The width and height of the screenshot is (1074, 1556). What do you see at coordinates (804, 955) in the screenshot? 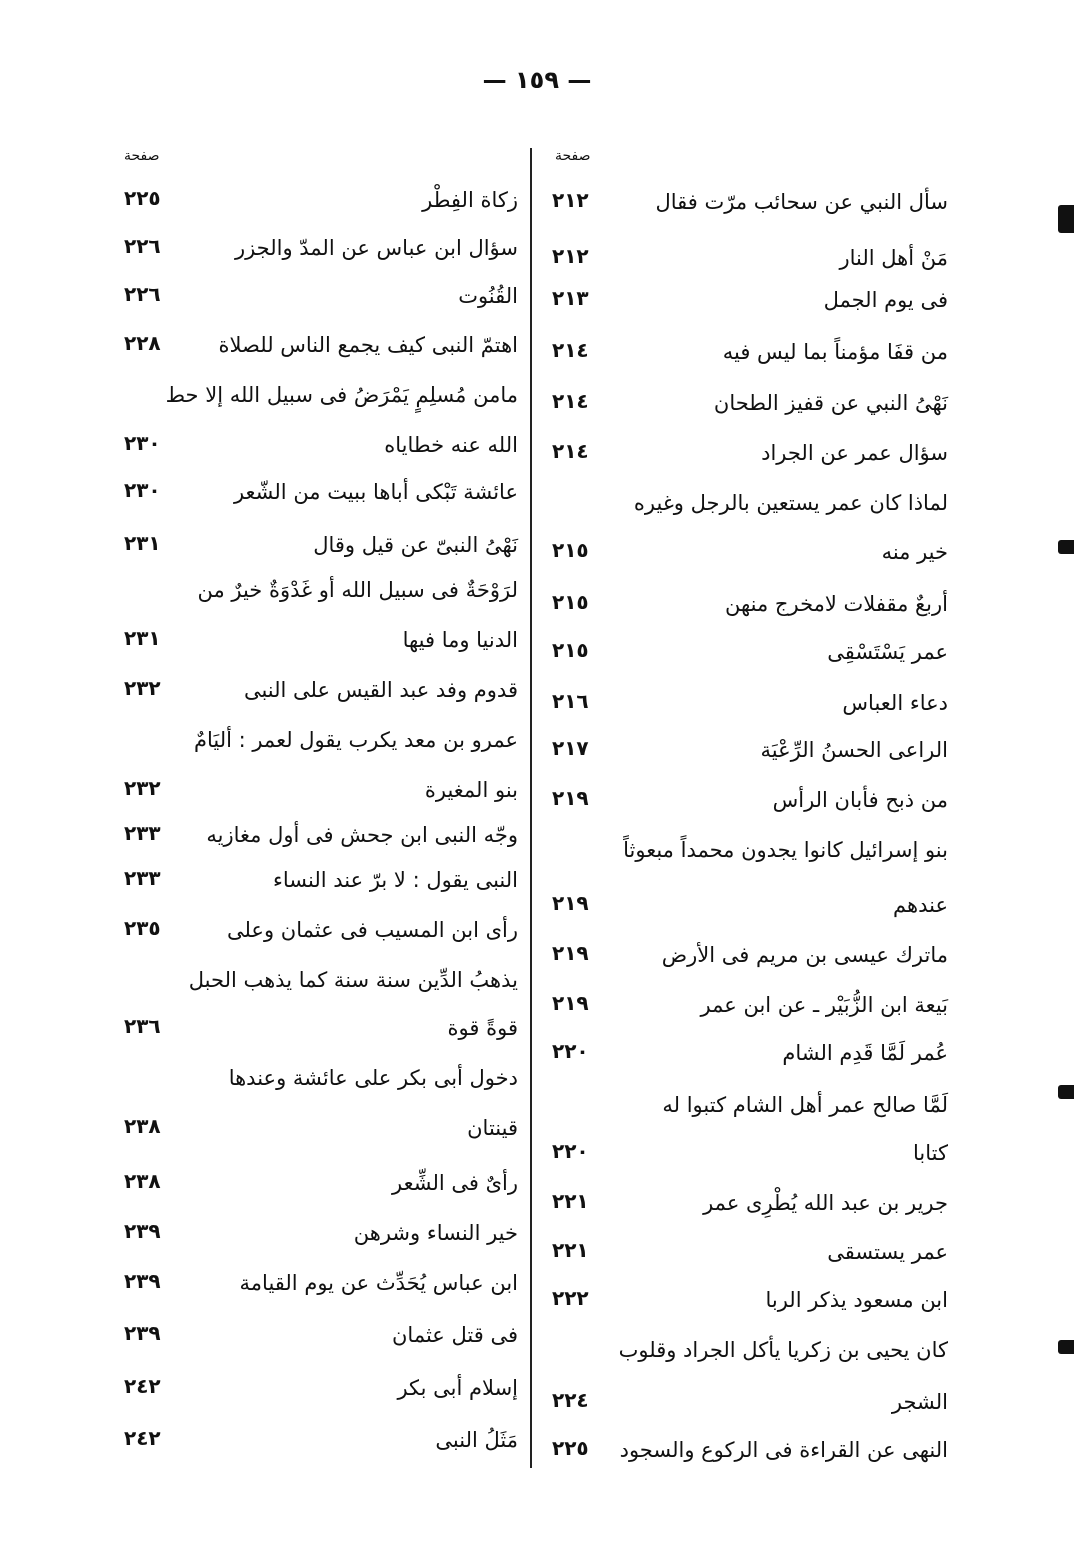
I see `toc-entry-title: ماترك عيسى بن مريم فى الأرض` at bounding box center [804, 955].